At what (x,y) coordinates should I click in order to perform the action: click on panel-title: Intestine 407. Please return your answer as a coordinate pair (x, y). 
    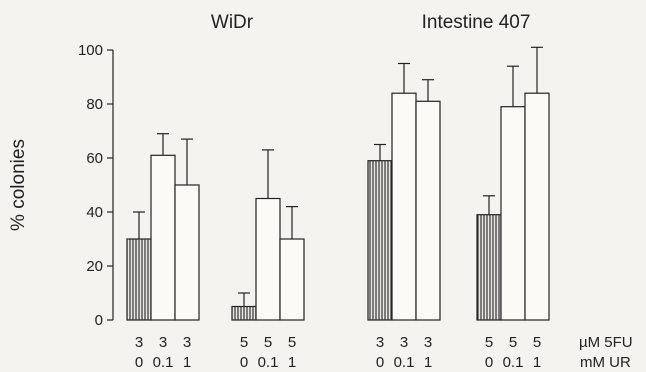
    Looking at the image, I should click on (476, 22).